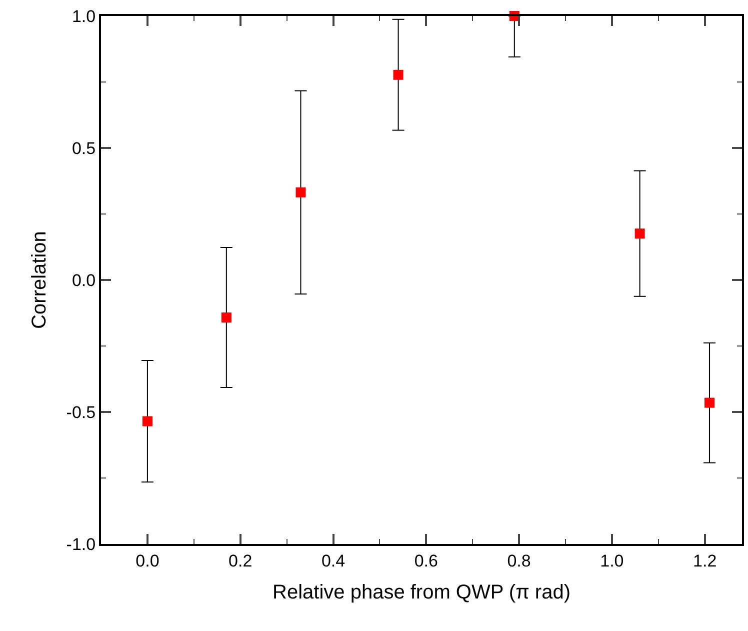 Image resolution: width=748 pixels, height=631 pixels. Describe the element at coordinates (426, 560) in the screenshot. I see `x-tick-label: 0.6` at that location.